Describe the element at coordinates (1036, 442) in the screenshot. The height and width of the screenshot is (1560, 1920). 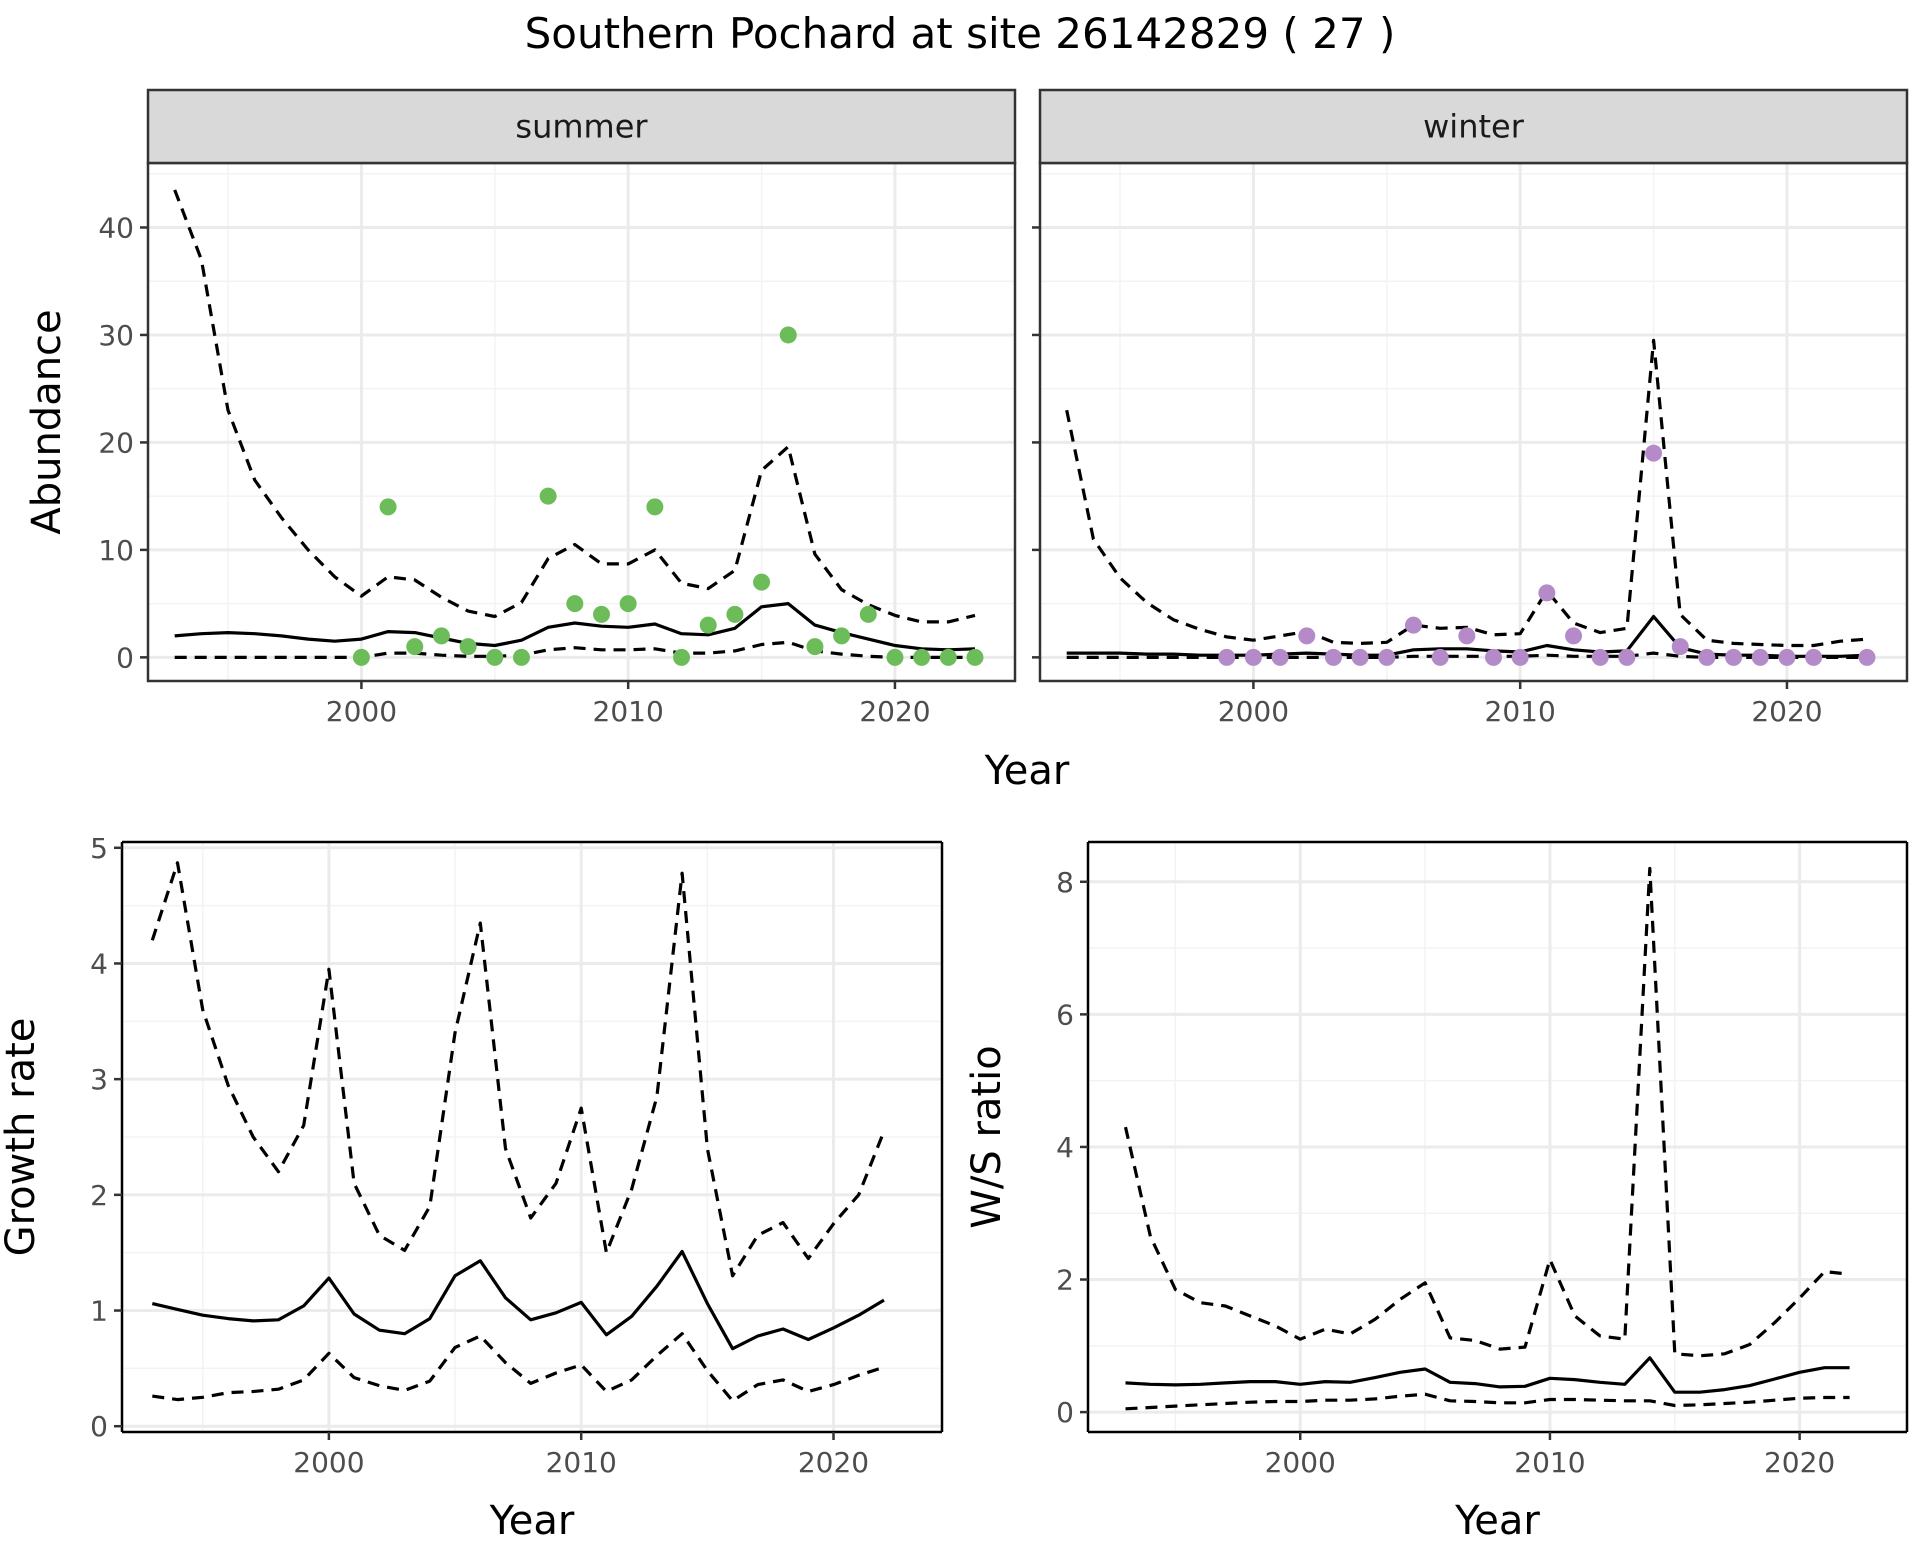
I see `y-axis-ticks` at that location.